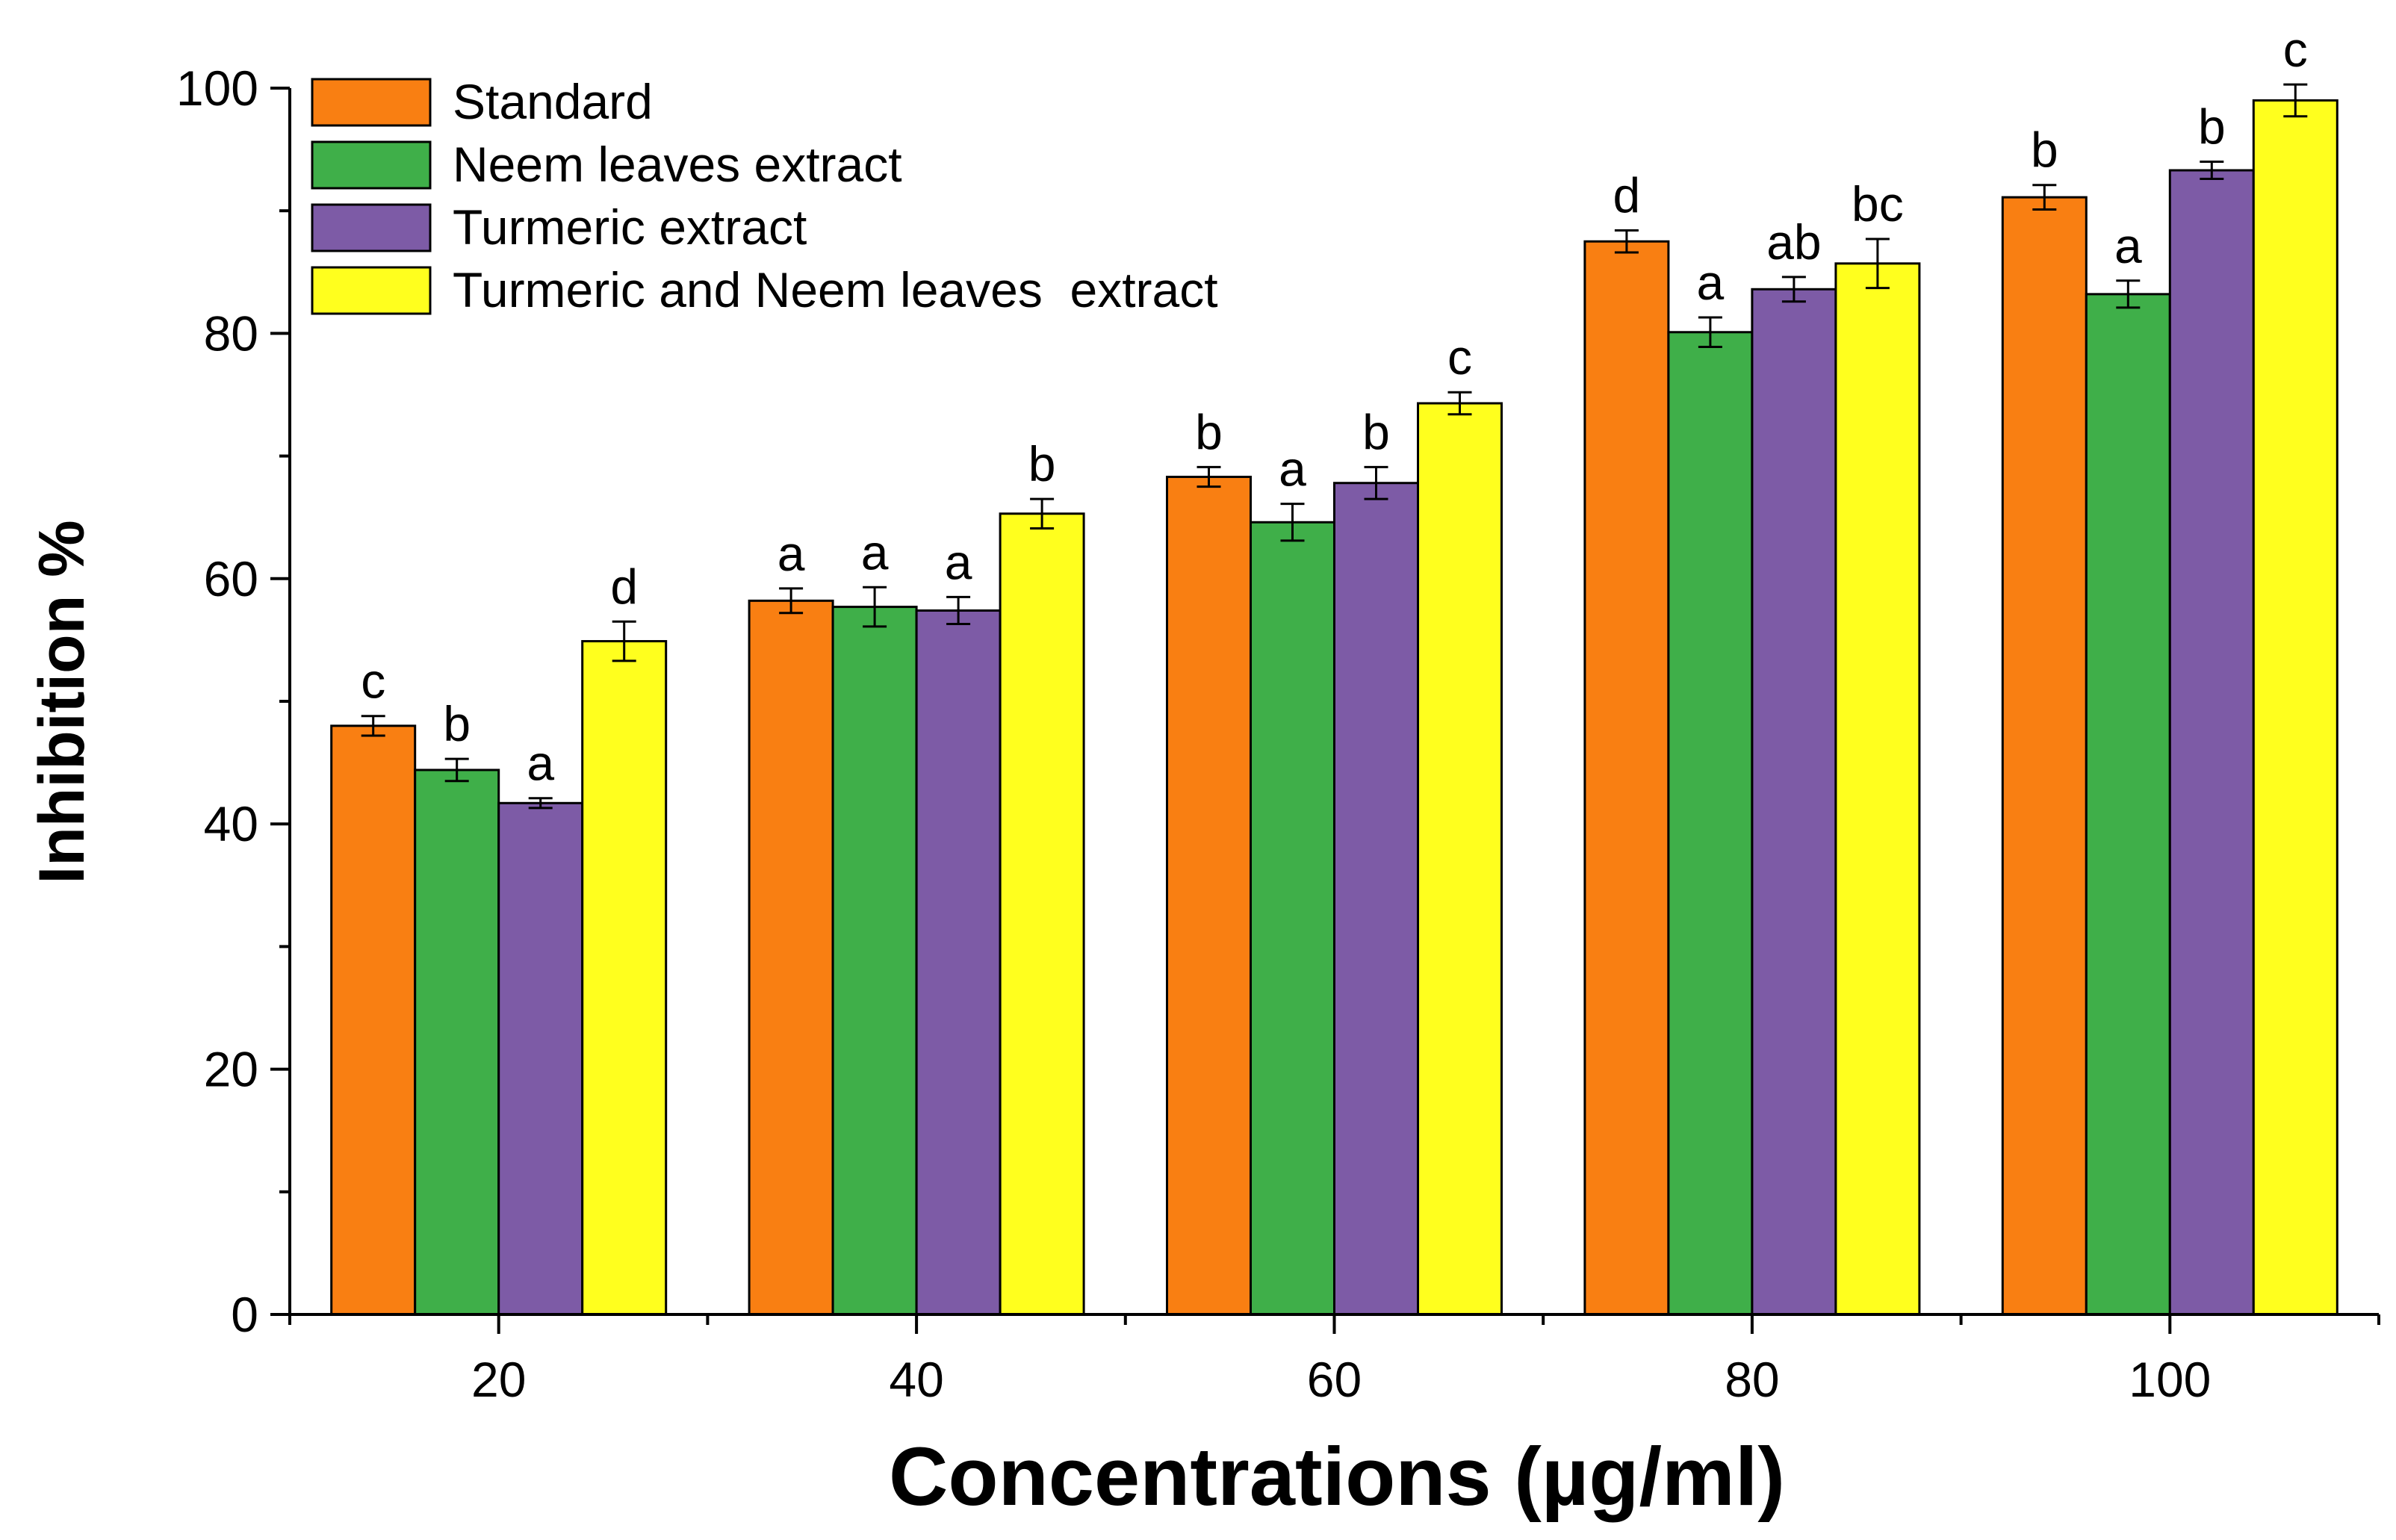 Image resolution: width=2396 pixels, height=1540 pixels. What do you see at coordinates (916, 1379) in the screenshot?
I see `x-tick-label: 40` at bounding box center [916, 1379].